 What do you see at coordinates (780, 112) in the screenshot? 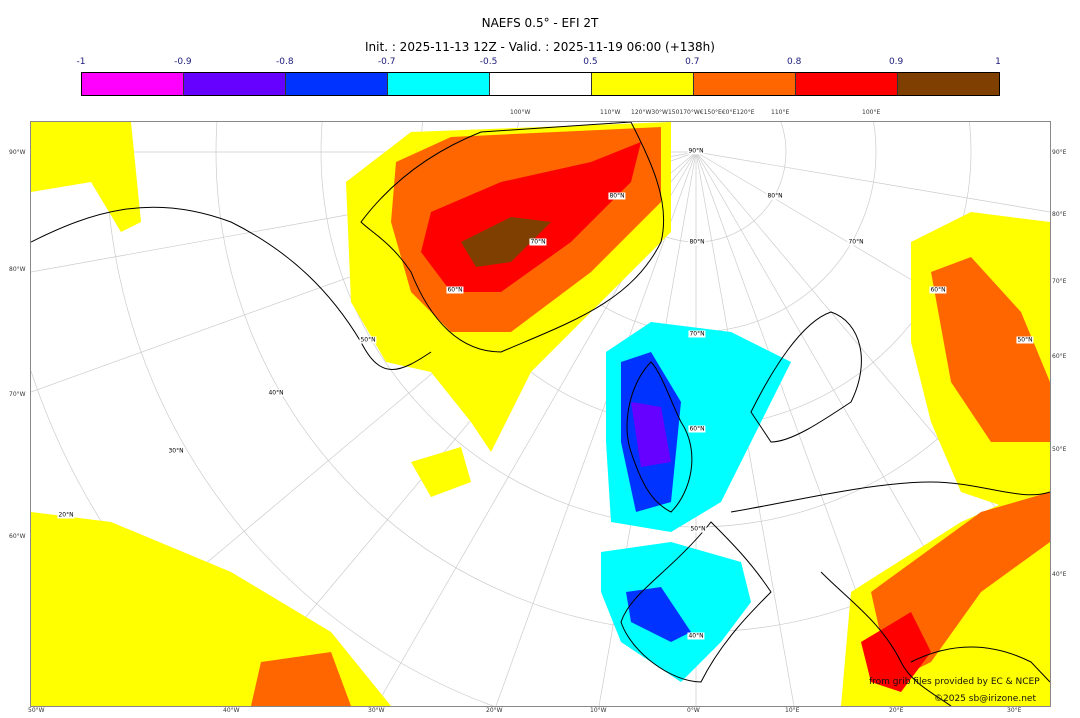
I see `axis-label-top: 110°E` at bounding box center [780, 112].